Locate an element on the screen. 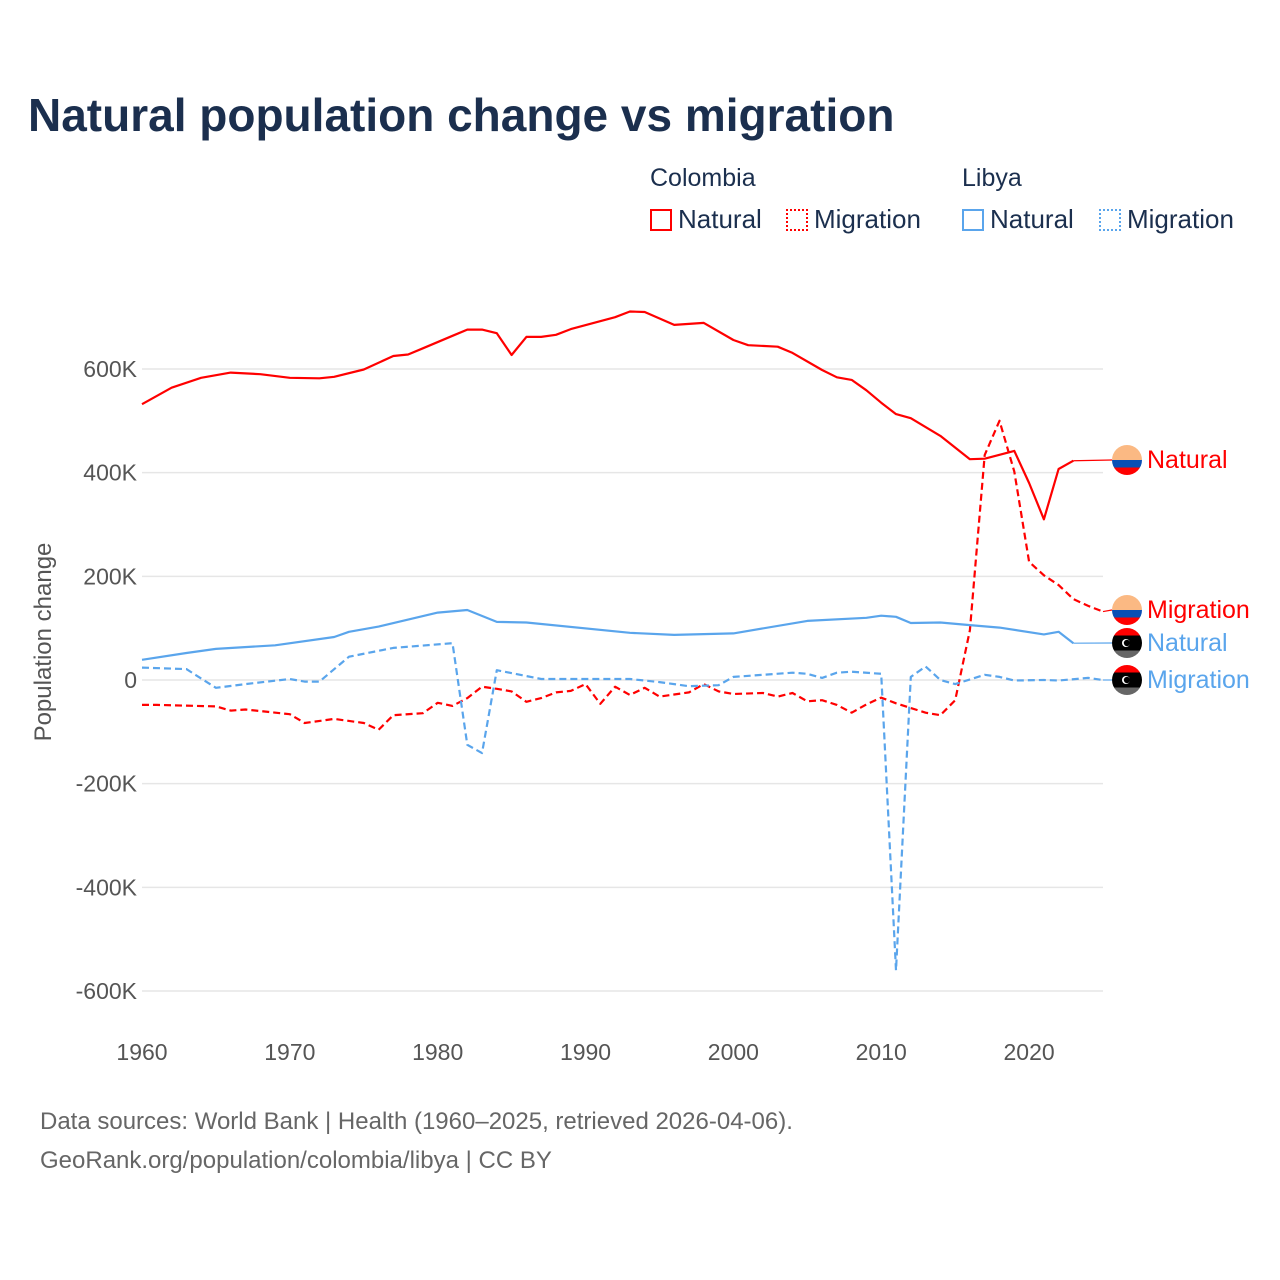 This screenshot has width=1280, height=1280. y-axis-ticks: 600K 400K 200K 0 -200K -400K -600K is located at coordinates (107, 680).